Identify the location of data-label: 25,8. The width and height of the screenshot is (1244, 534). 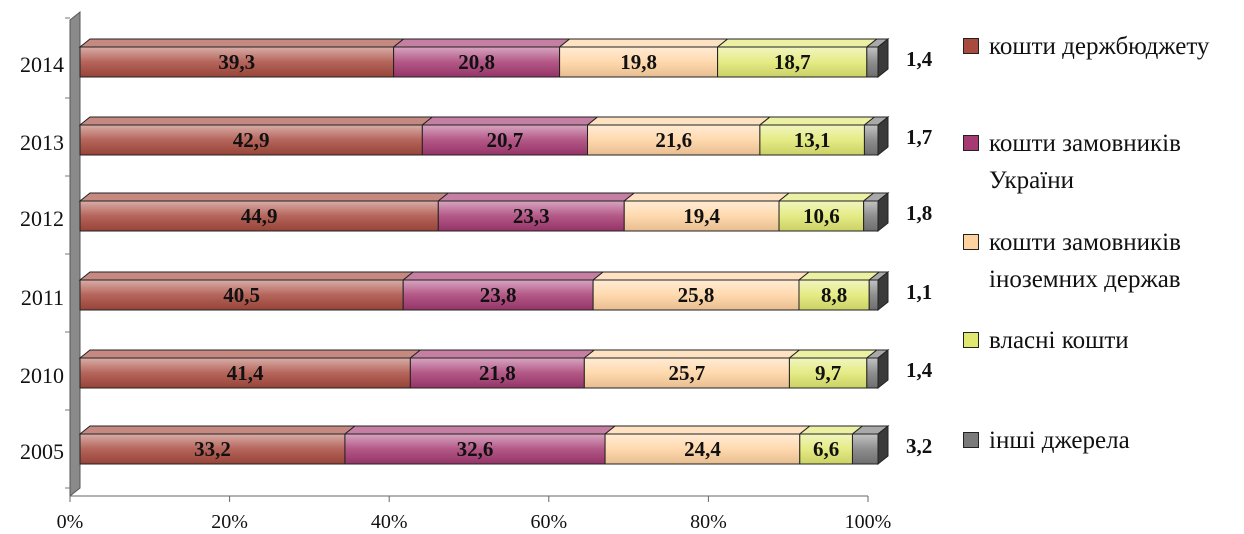
(696, 295).